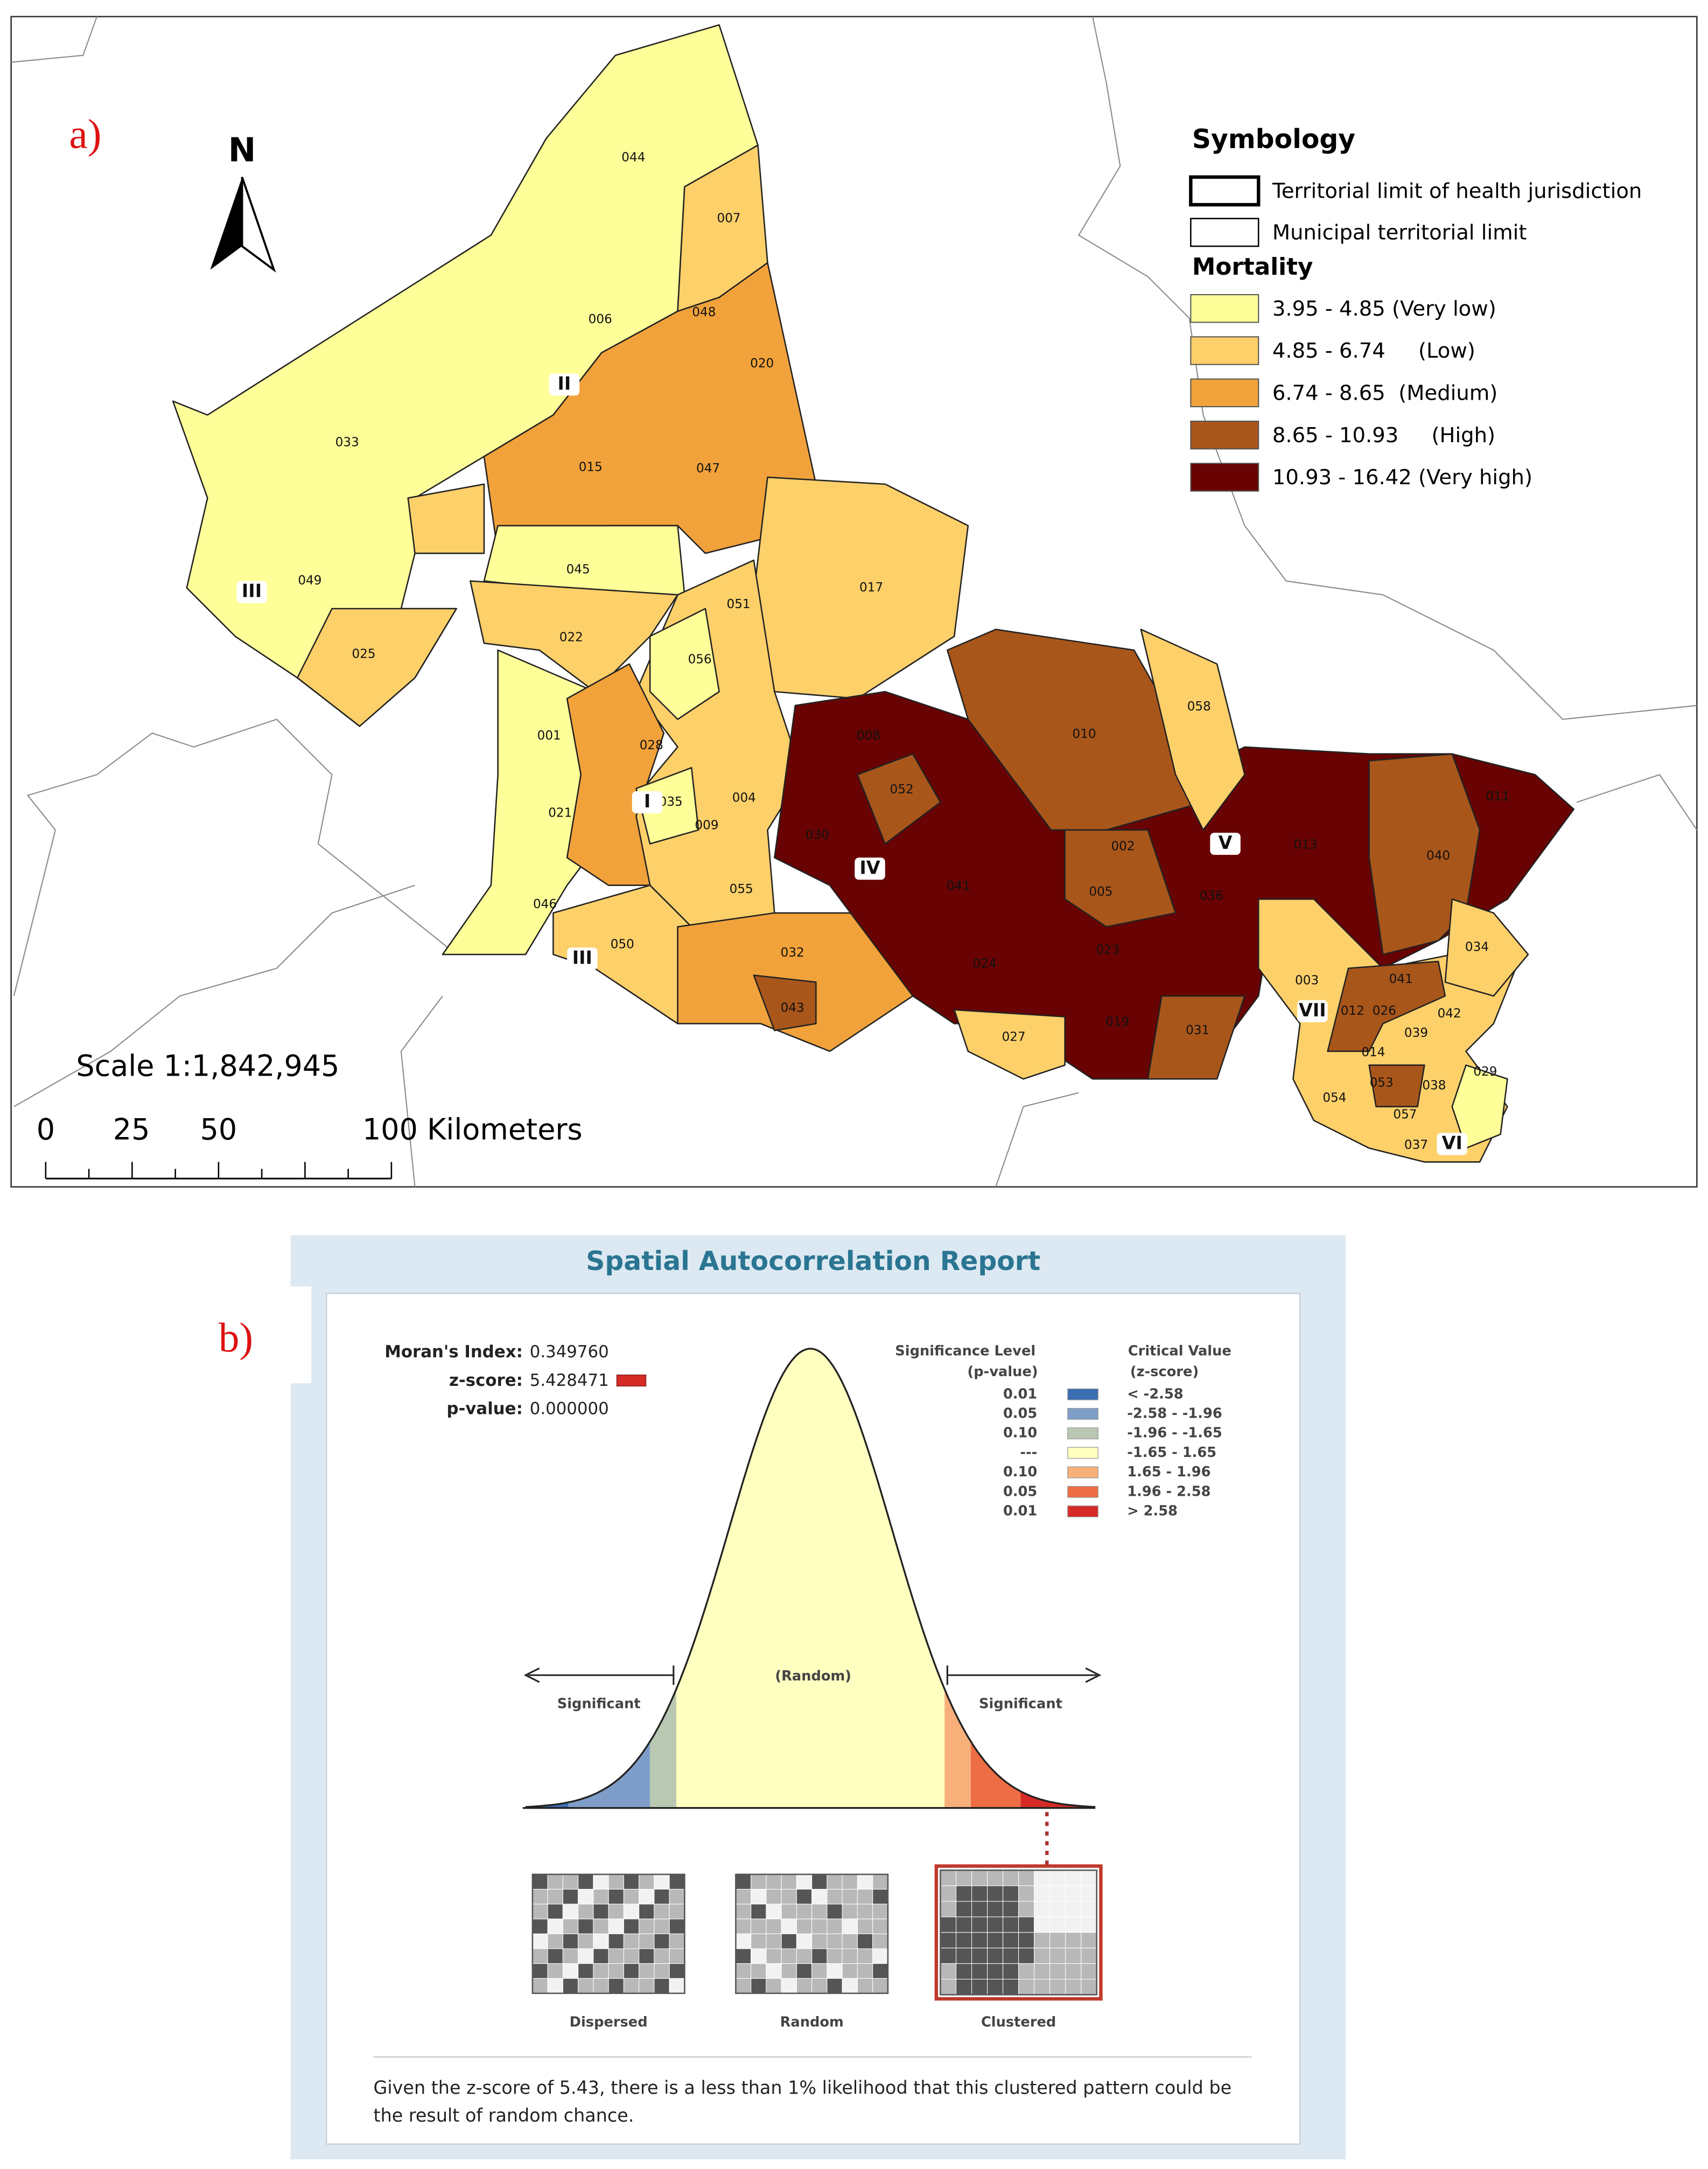 The height and width of the screenshot is (2169, 1708). Describe the element at coordinates (1305, 845) in the screenshot. I see `municipality-code: 013` at that location.